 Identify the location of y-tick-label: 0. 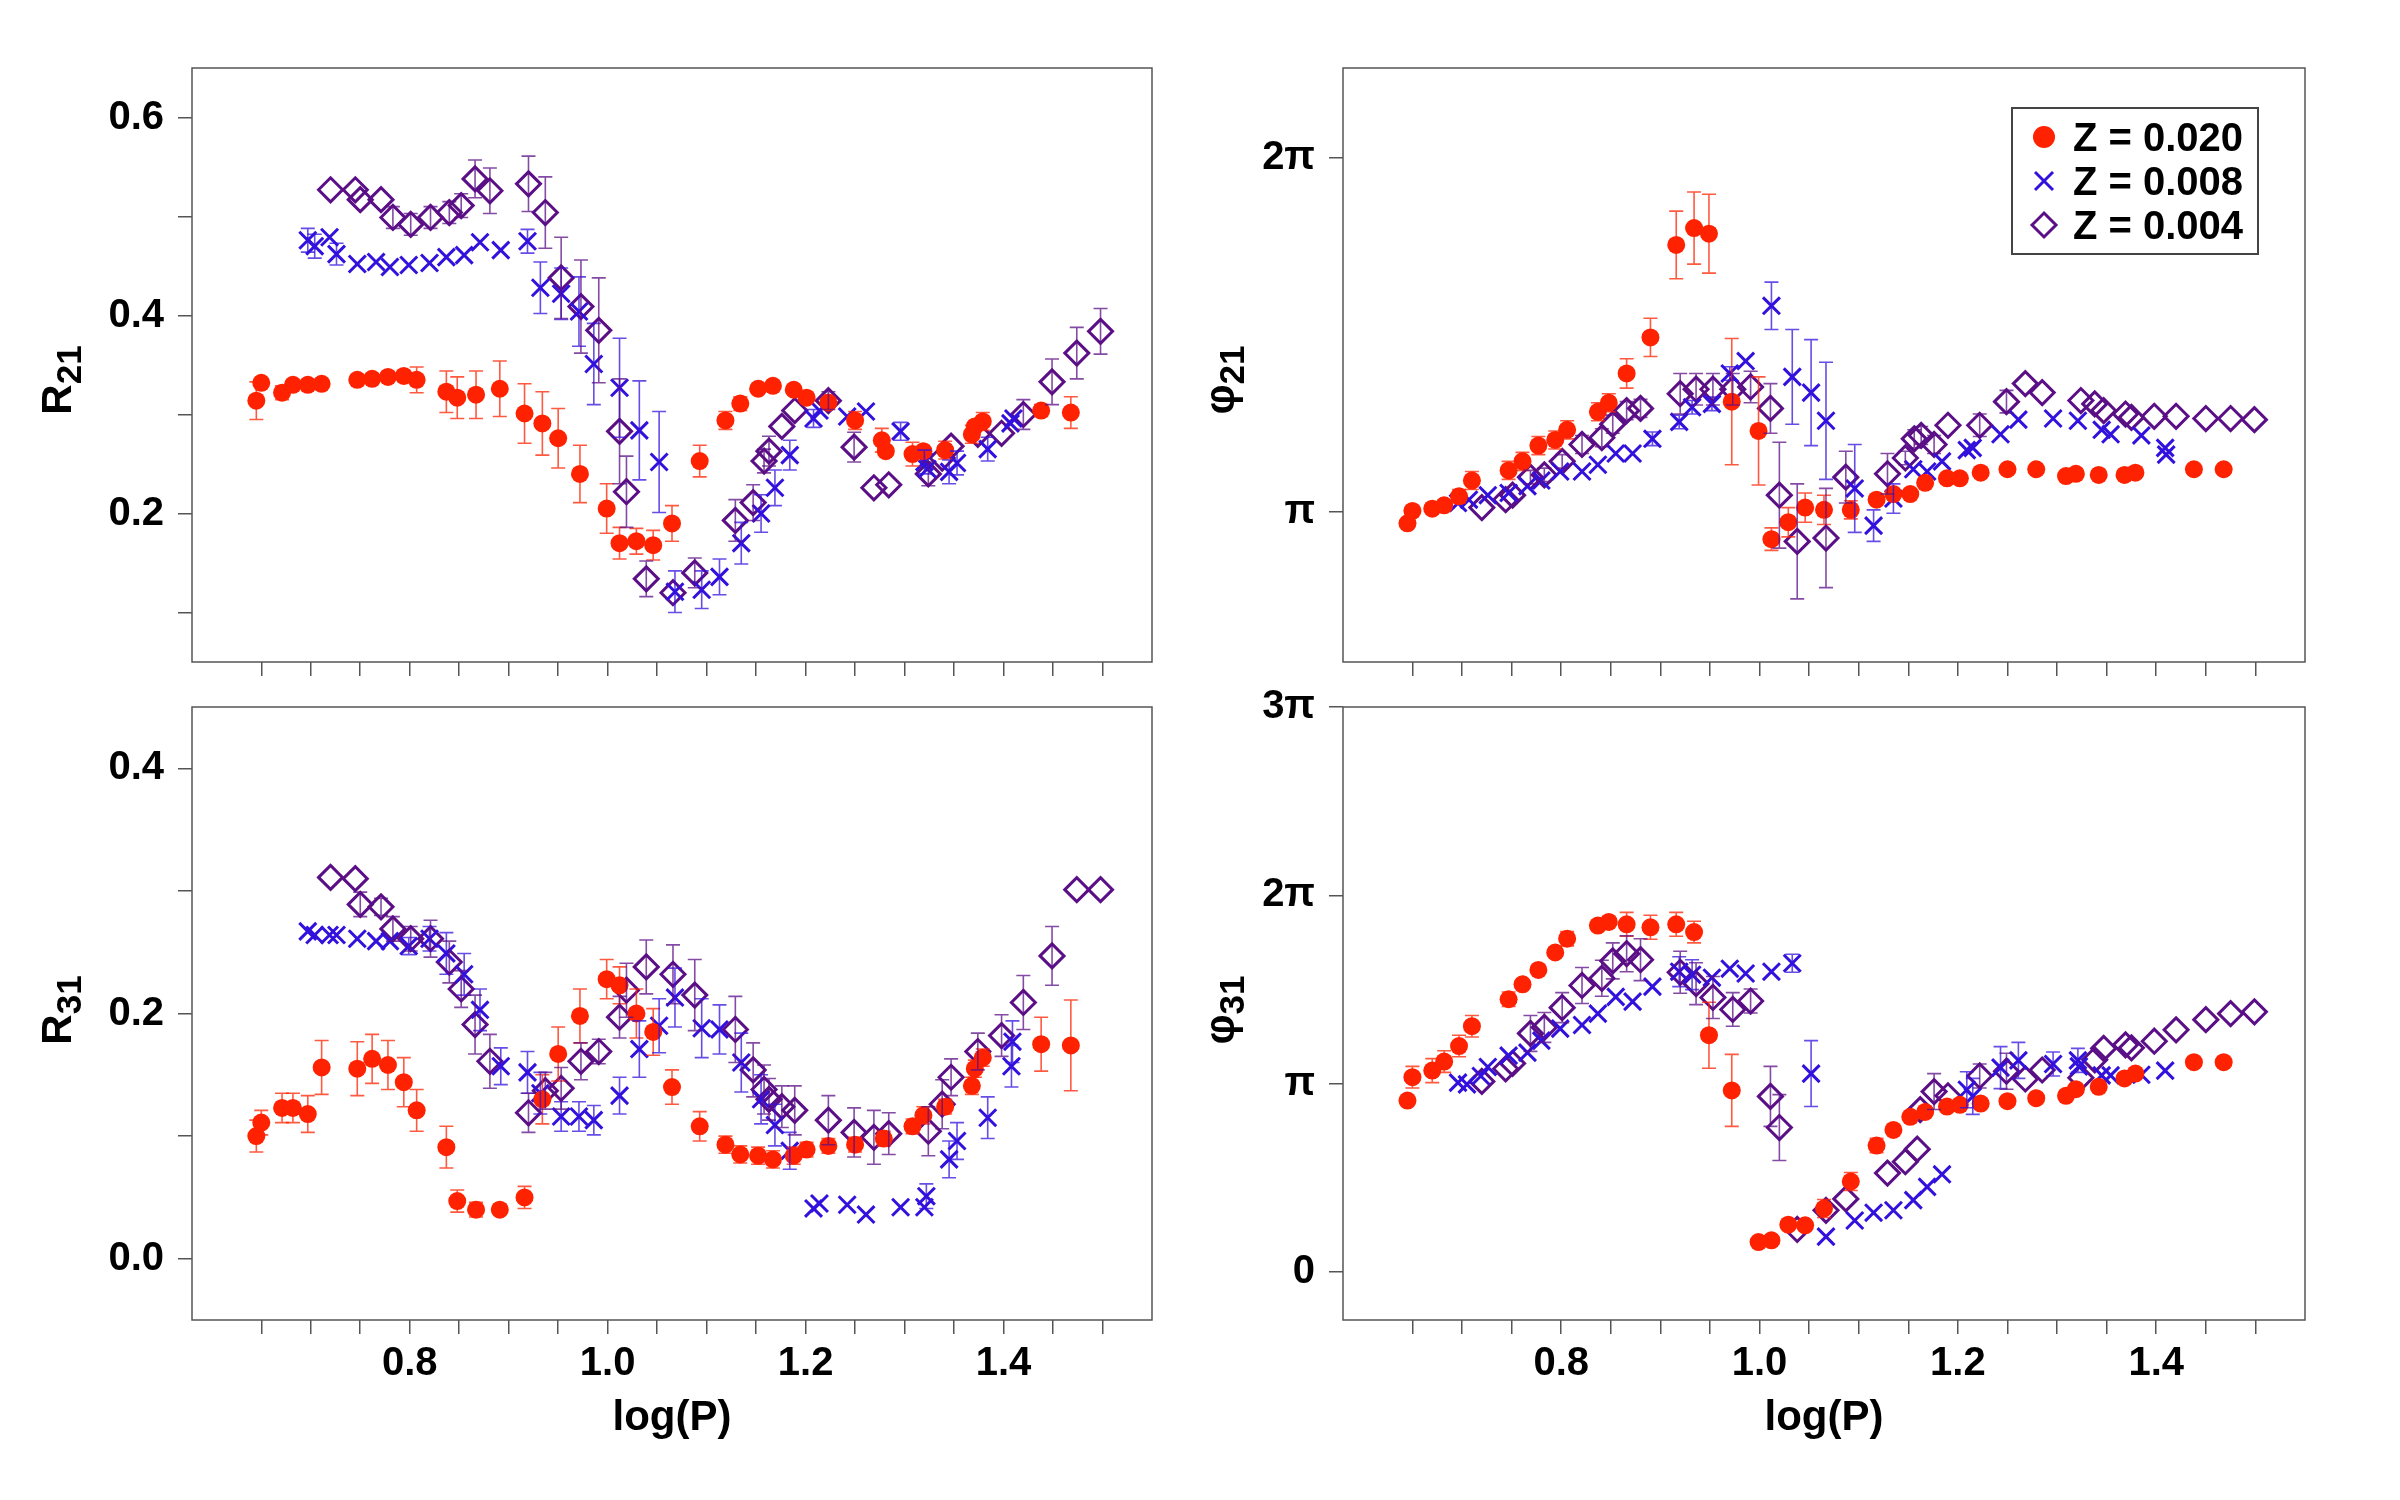
(1303, 1269).